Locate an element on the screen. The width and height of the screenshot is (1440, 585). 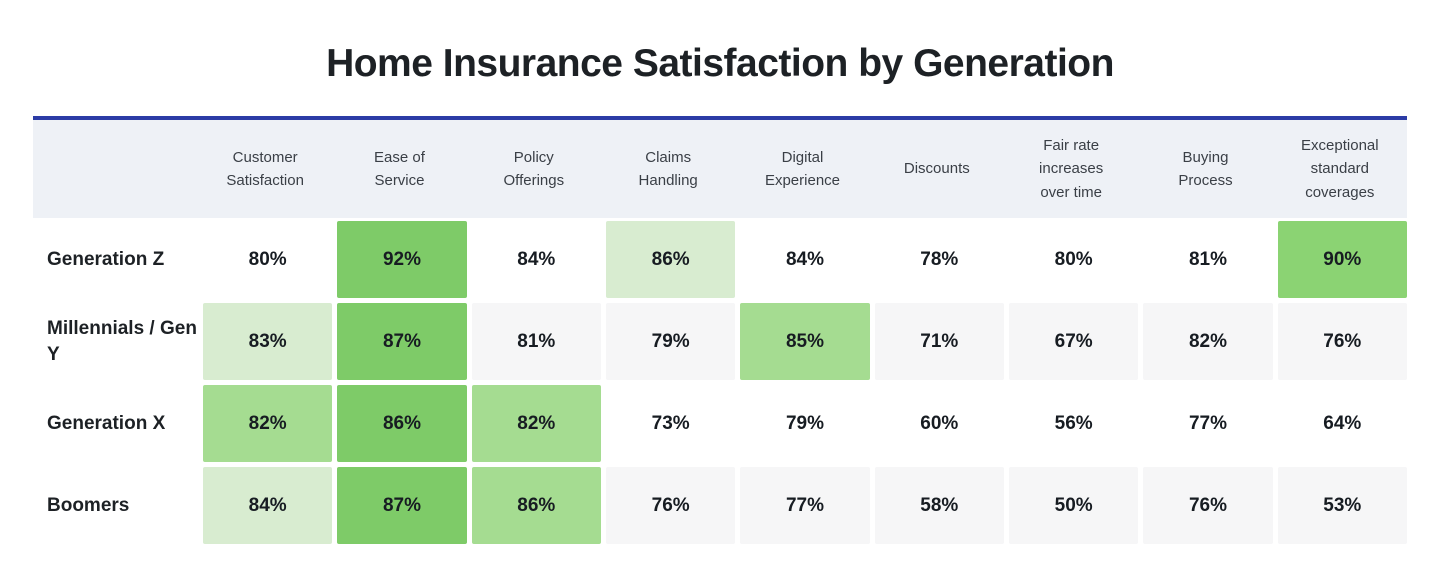
column-header: Digital Experience is located at coordinates (802, 169).